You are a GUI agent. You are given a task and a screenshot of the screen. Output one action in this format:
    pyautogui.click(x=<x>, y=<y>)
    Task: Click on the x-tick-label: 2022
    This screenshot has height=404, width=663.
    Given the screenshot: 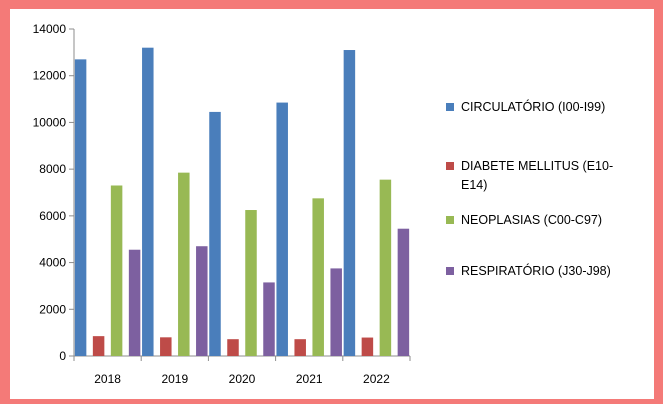 What is the action you would take?
    pyautogui.click(x=376, y=379)
    